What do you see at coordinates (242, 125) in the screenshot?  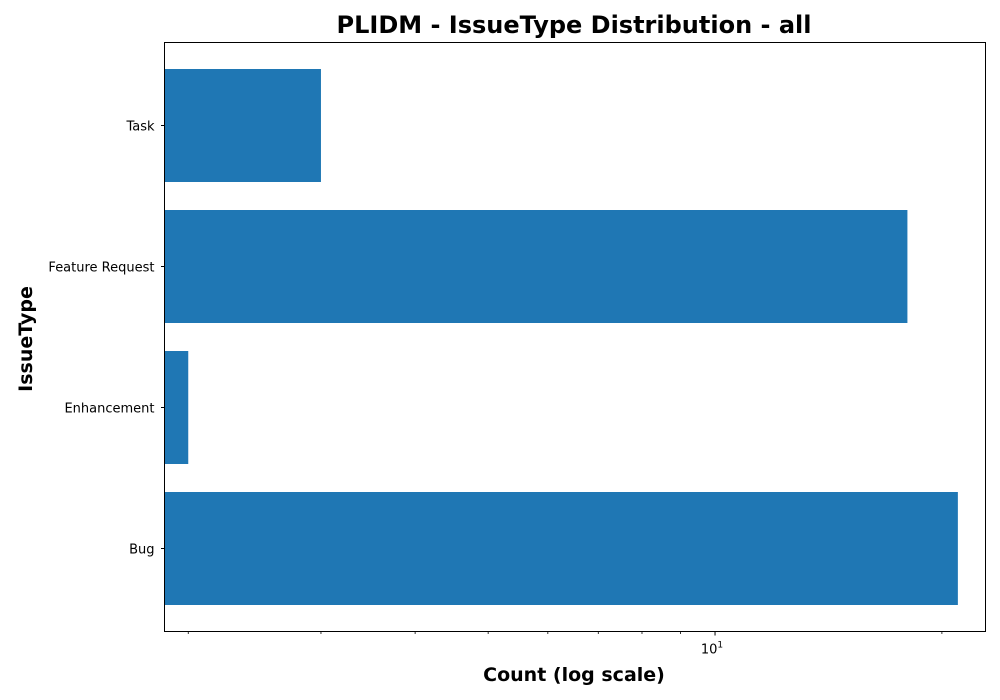 I see `bar-task` at bounding box center [242, 125].